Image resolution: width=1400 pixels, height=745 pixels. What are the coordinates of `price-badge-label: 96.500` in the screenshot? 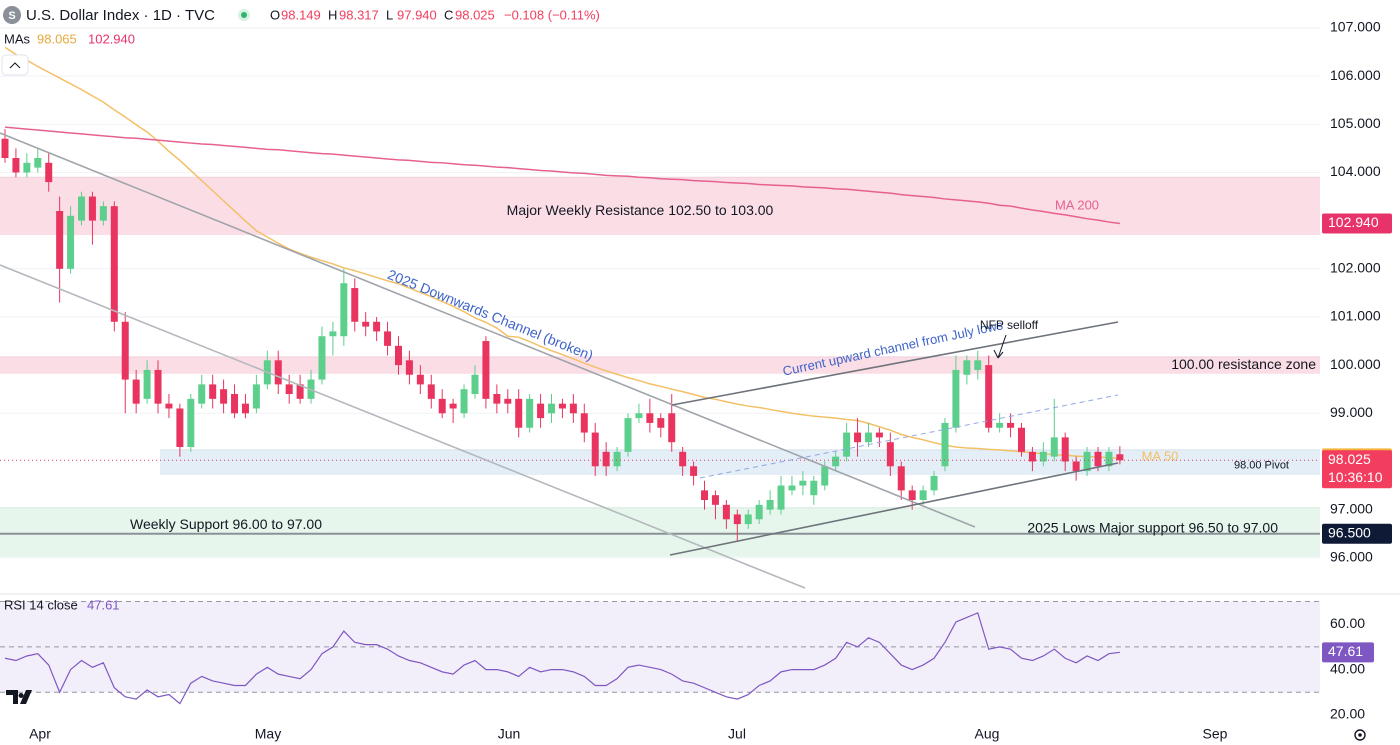 It's located at (1349, 532).